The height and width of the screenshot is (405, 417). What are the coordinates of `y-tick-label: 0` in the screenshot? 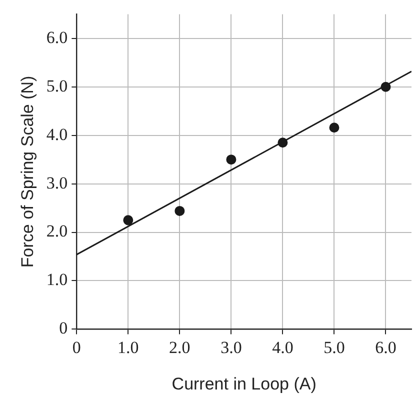 It's located at (63, 328).